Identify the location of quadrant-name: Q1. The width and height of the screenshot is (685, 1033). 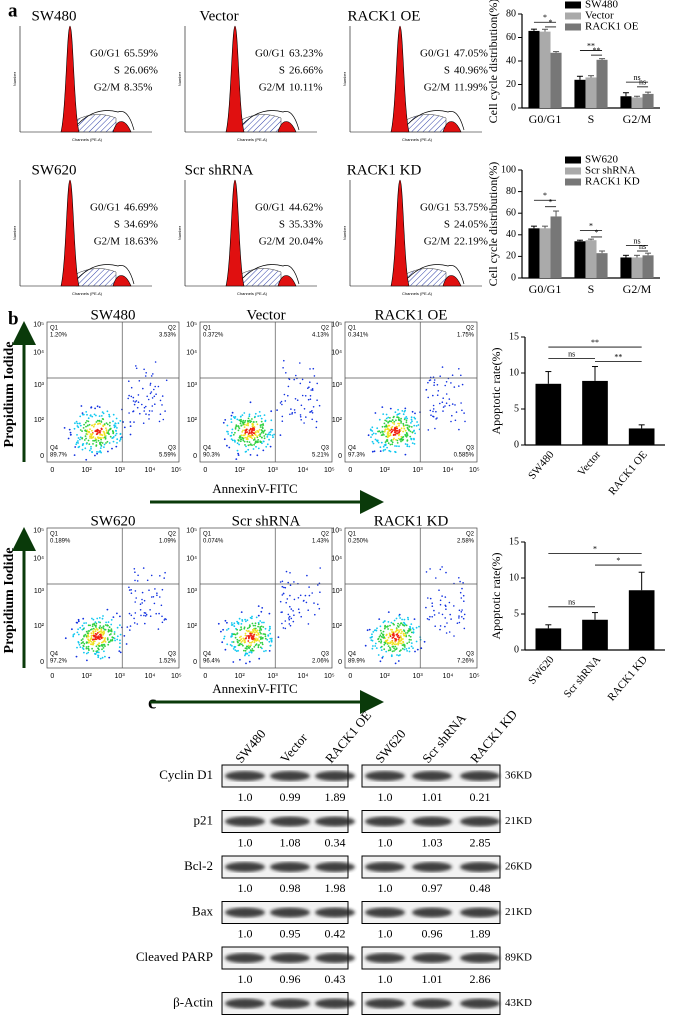
(207, 329).